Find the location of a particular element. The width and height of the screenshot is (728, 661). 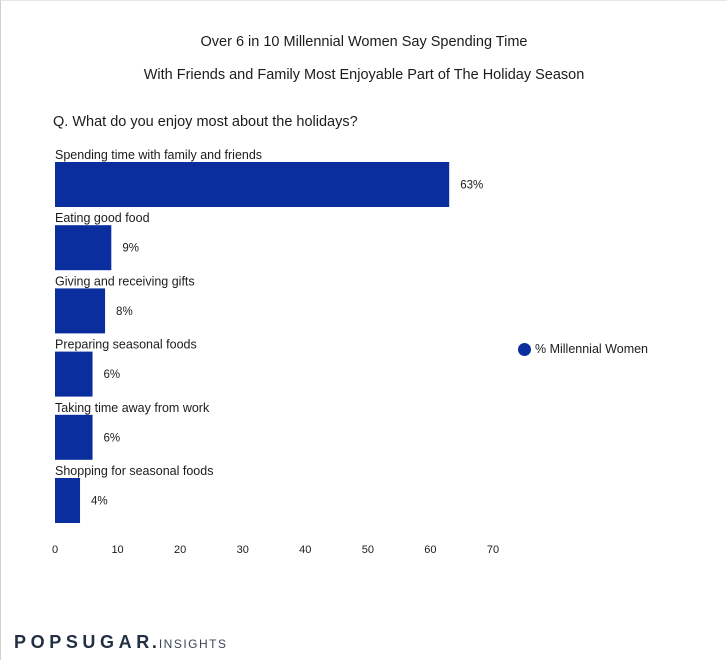

legend-swatch is located at coordinates (524, 349).